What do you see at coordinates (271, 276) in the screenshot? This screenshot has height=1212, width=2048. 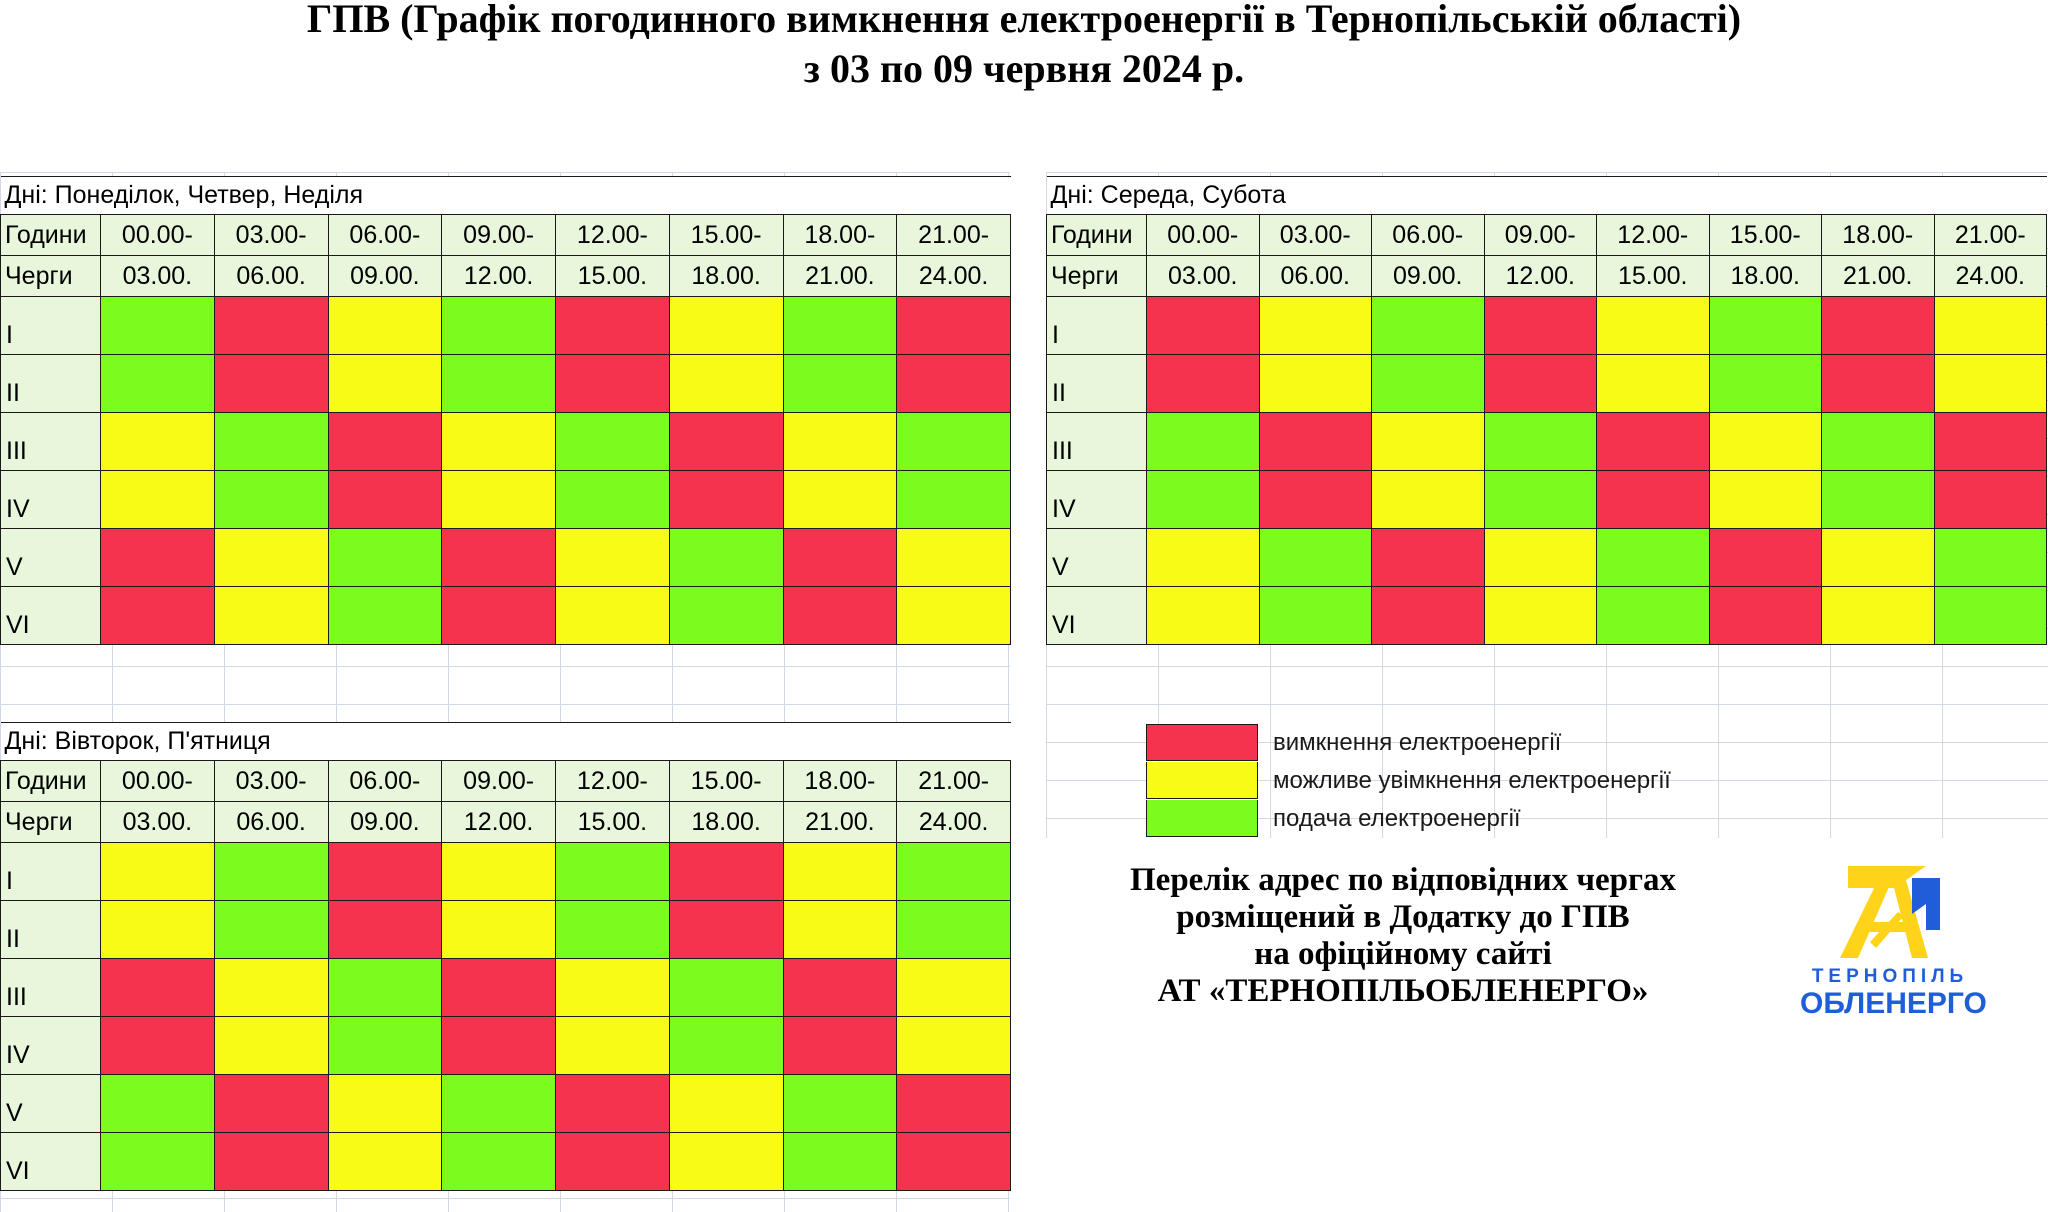 I see `slot-end: 06.00.` at bounding box center [271, 276].